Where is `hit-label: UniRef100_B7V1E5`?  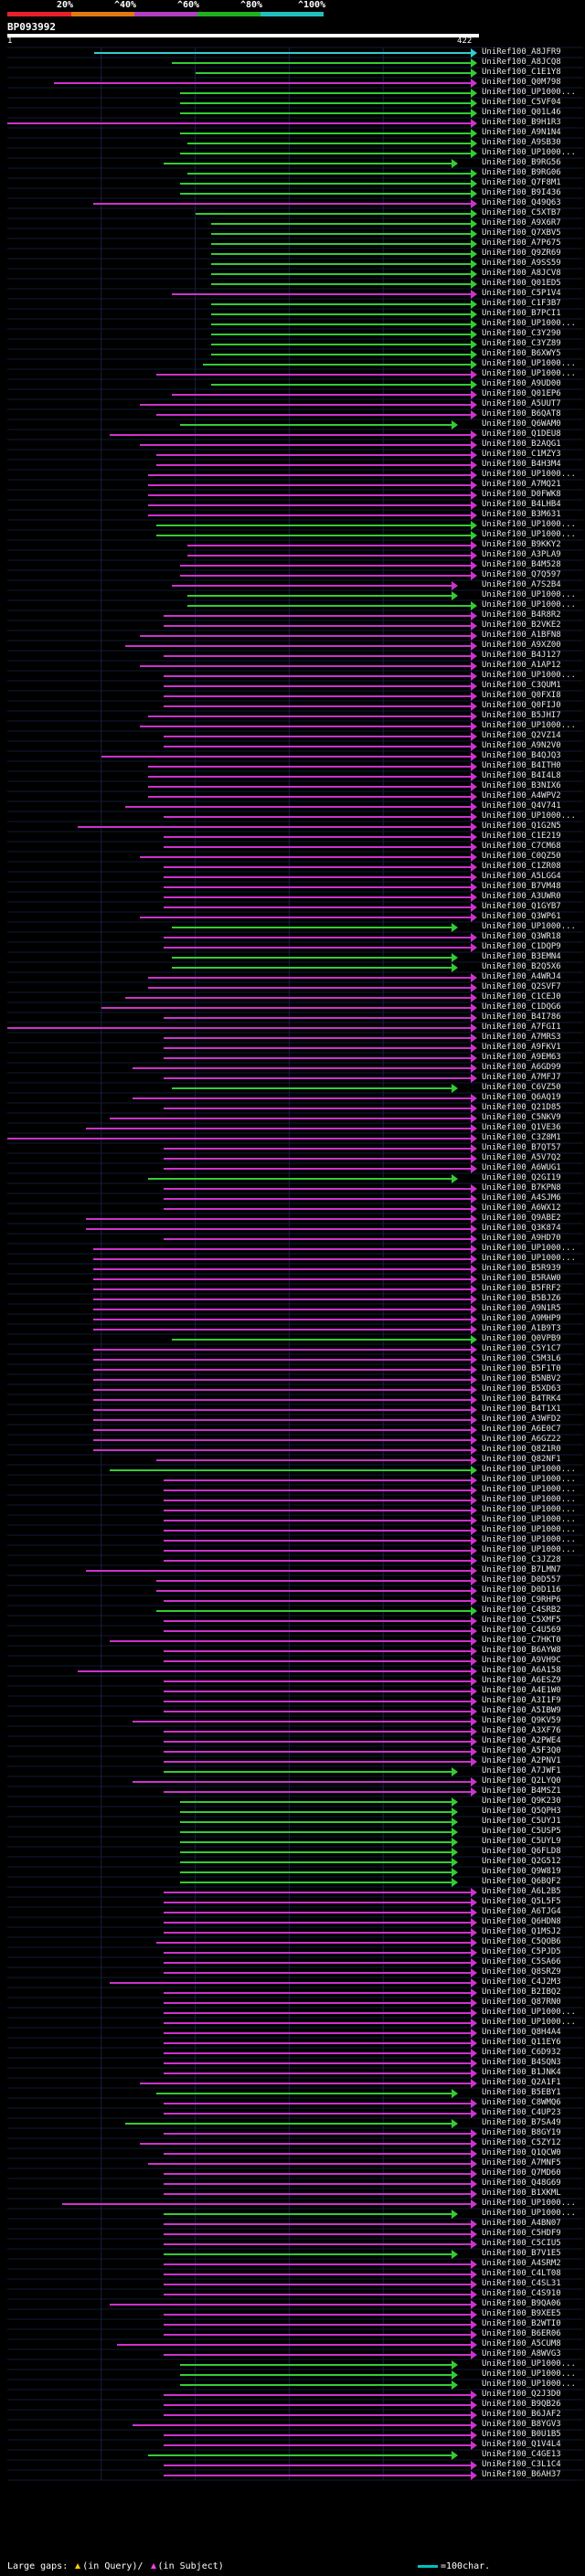 hit-label: UniRef100_B7V1E5 is located at coordinates (521, 2253).